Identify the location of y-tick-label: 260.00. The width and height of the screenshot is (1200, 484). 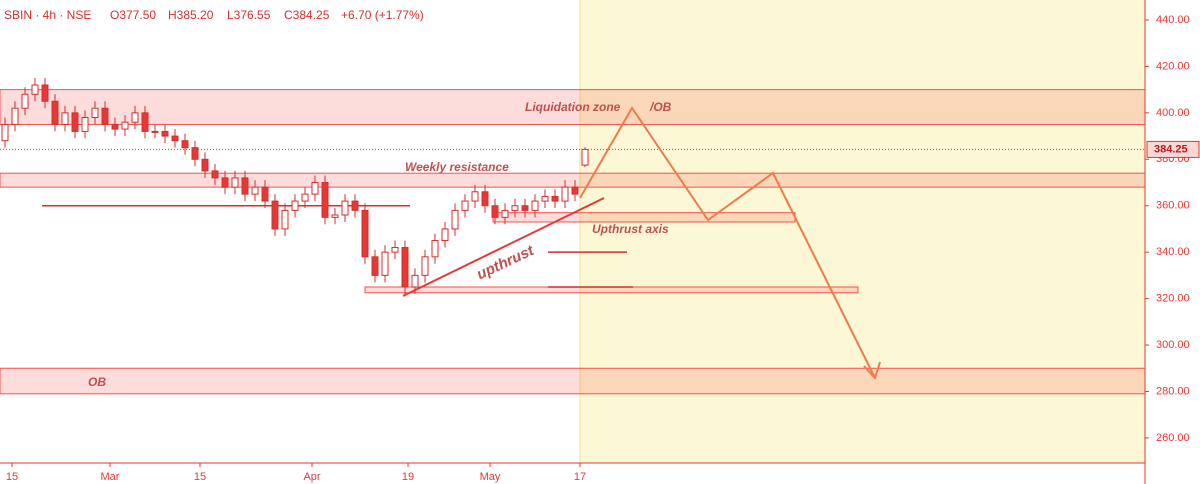
(1173, 438).